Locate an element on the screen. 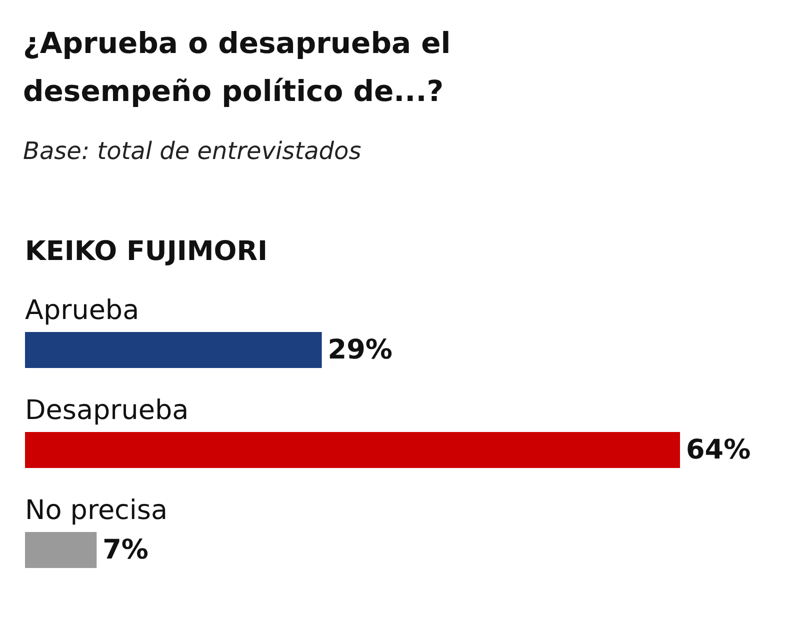 The height and width of the screenshot is (624, 800). y-tick-label: No precisa is located at coordinates (96, 510).